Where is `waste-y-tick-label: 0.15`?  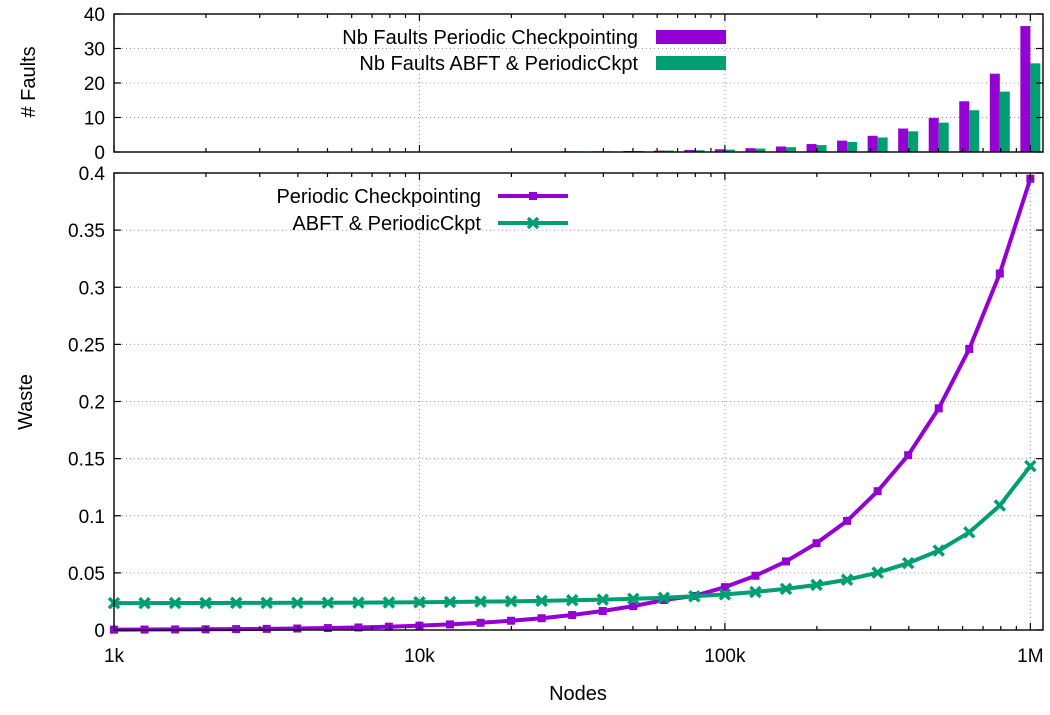
waste-y-tick-label: 0.15 is located at coordinates (86, 460).